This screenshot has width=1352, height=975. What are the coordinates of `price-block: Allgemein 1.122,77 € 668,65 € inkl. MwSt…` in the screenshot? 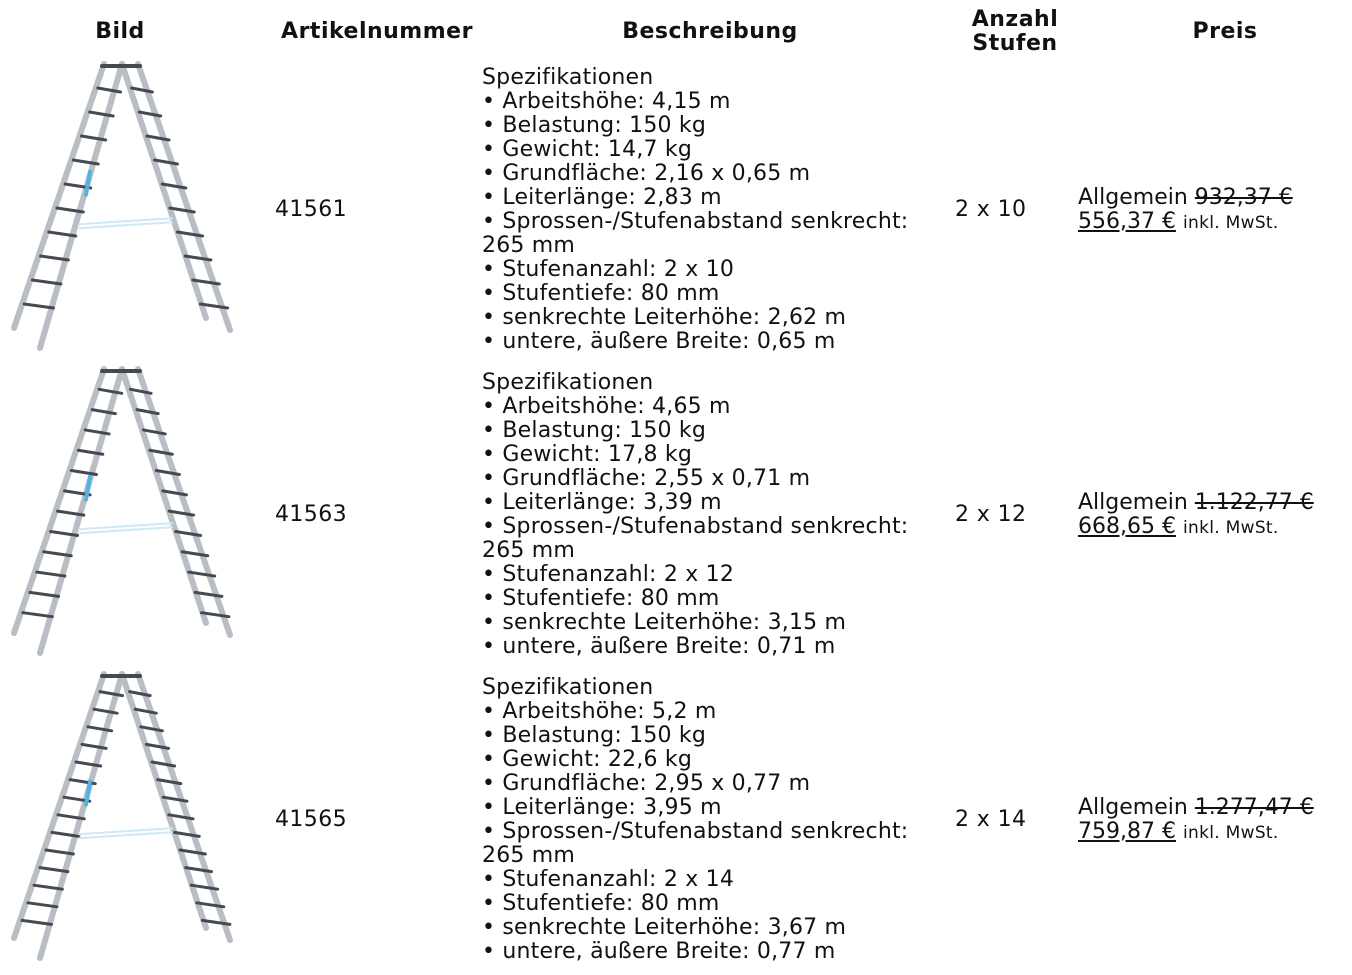 It's located at (1214, 515).